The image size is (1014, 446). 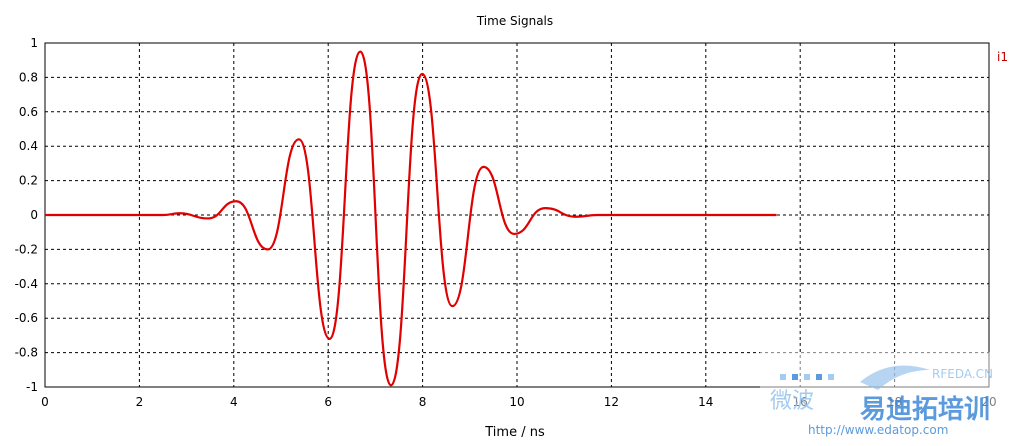 I want to click on y-tick-label: -1, so click(x=32, y=387).